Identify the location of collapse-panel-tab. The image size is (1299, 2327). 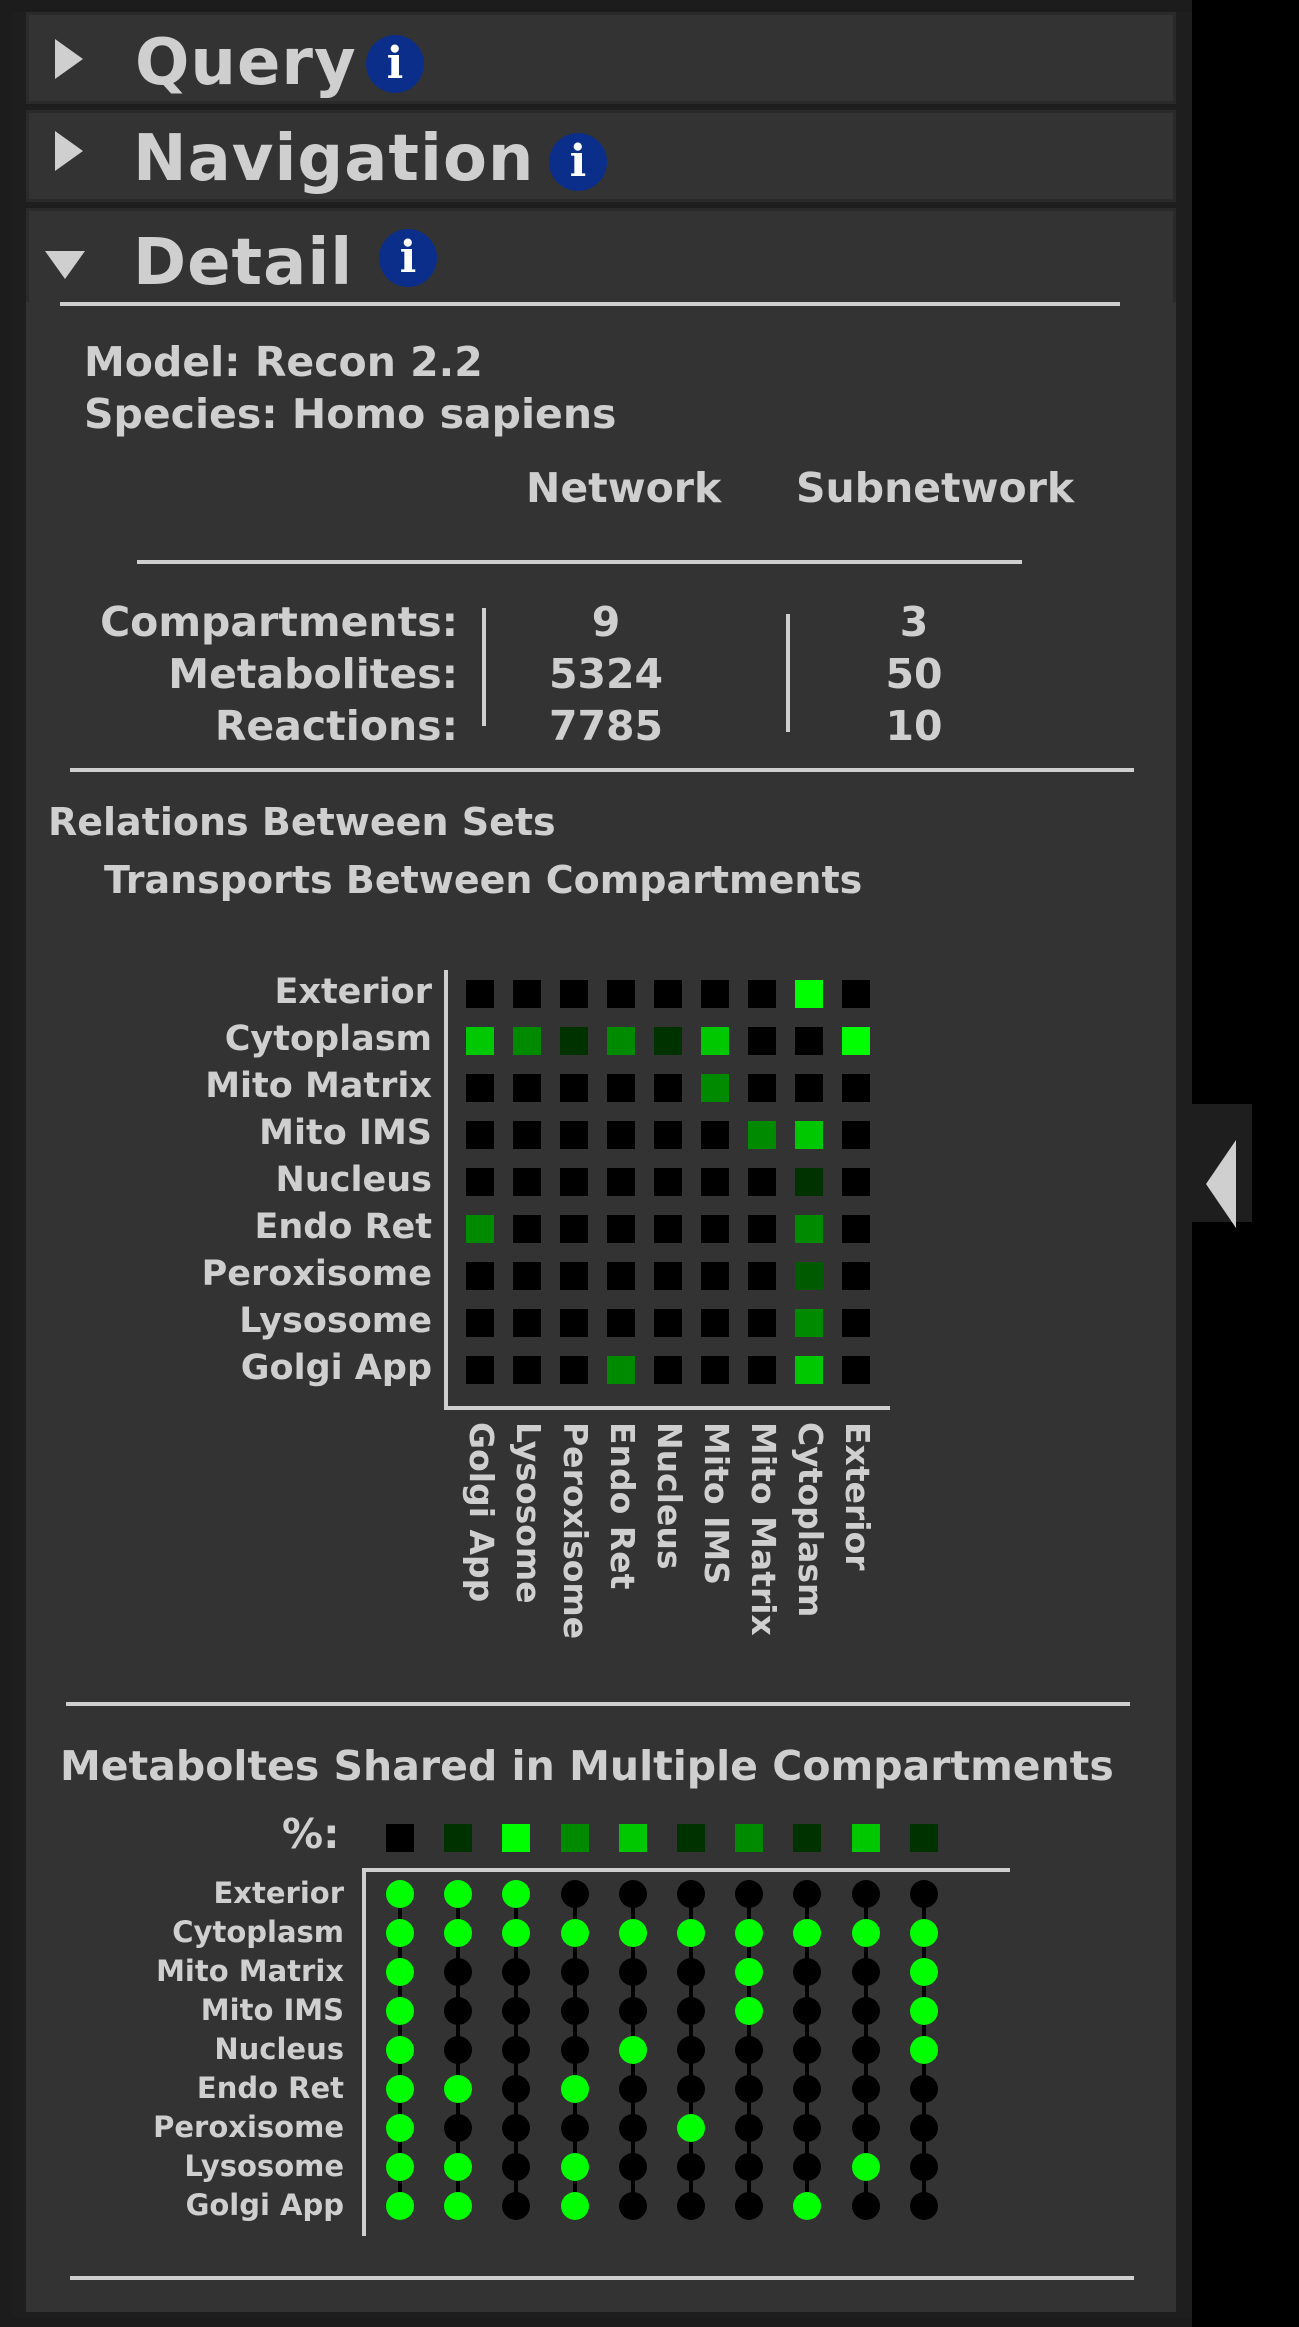
(1222, 1166).